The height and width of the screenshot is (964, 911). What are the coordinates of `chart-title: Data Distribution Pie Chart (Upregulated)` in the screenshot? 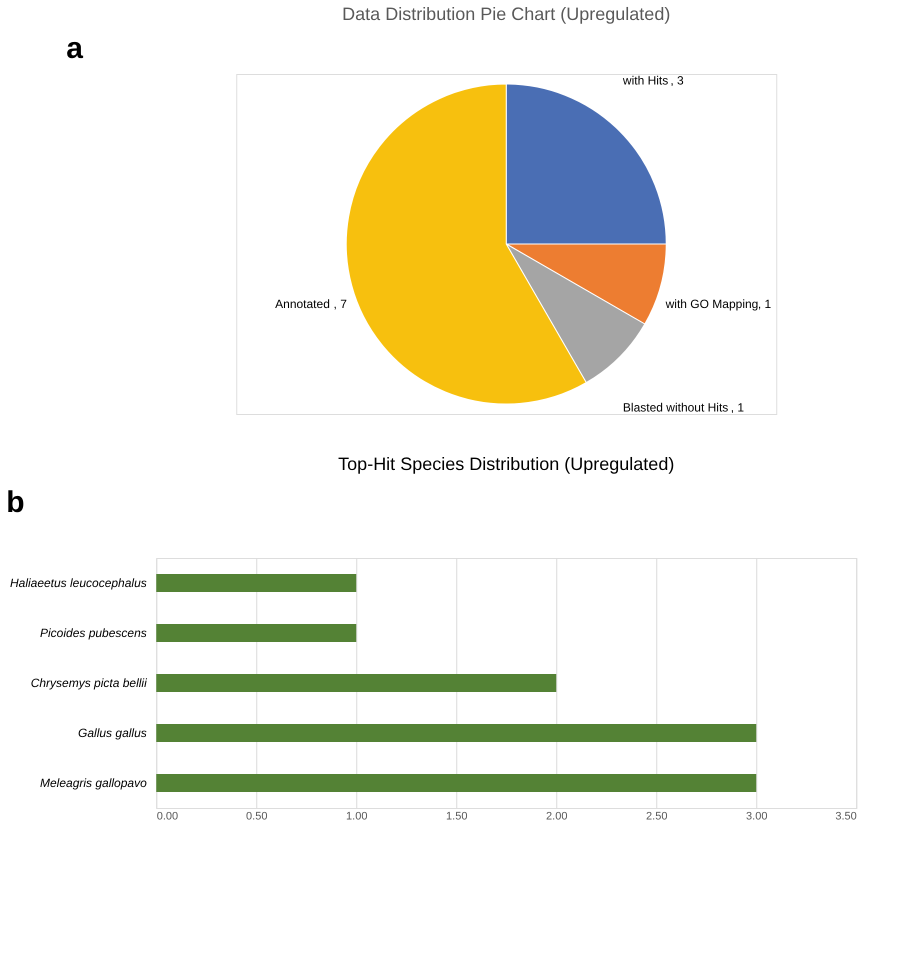 It's located at (506, 14).